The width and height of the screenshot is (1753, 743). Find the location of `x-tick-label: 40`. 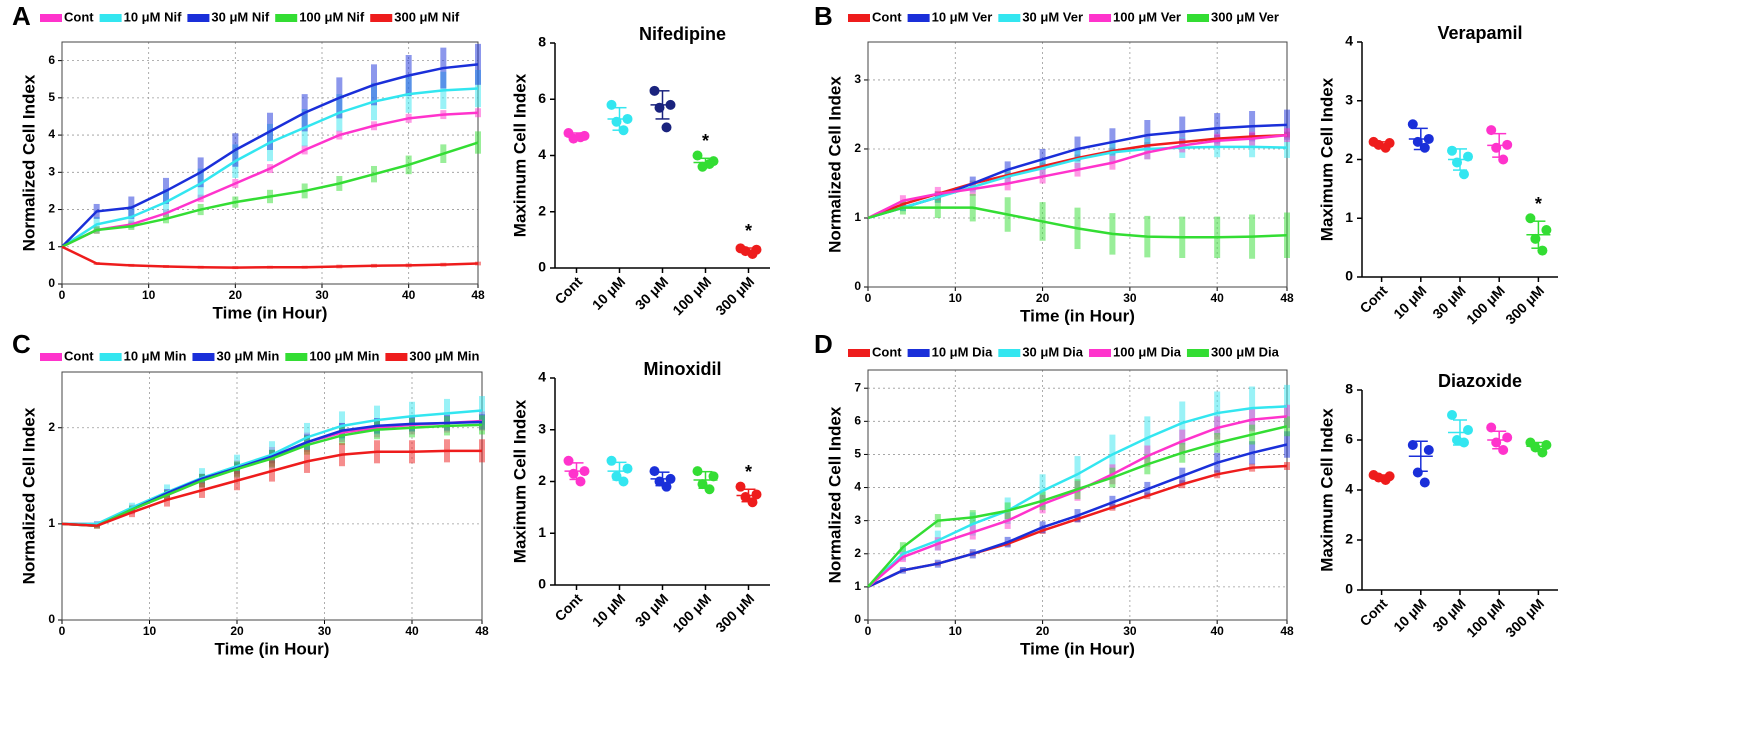

x-tick-label: 40 is located at coordinates (412, 631).